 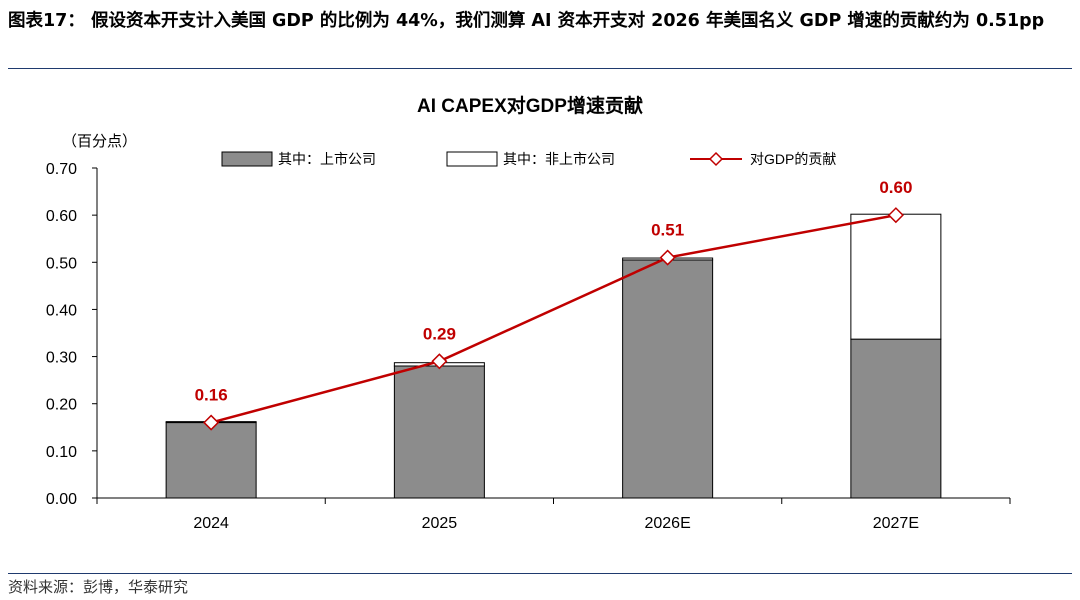 I want to click on x-tick-label: 2024, so click(x=211, y=523).